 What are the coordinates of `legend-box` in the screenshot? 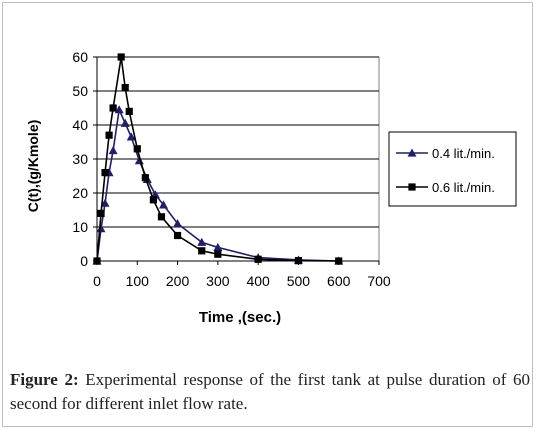 It's located at (452, 169).